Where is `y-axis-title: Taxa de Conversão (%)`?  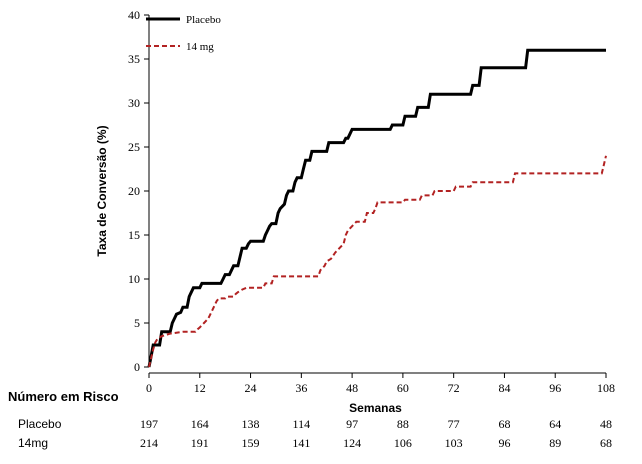
y-axis-title: Taxa de Conversão (%) is located at coordinates (102, 190).